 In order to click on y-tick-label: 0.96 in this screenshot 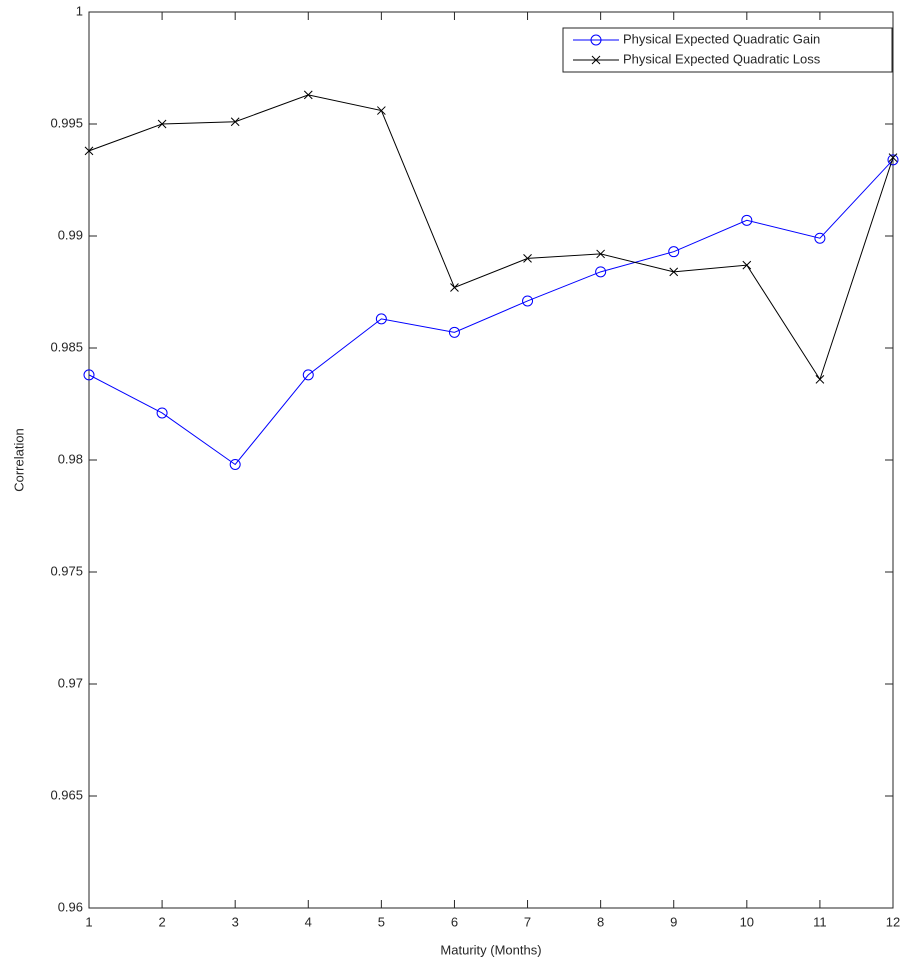, I will do `click(70, 906)`.